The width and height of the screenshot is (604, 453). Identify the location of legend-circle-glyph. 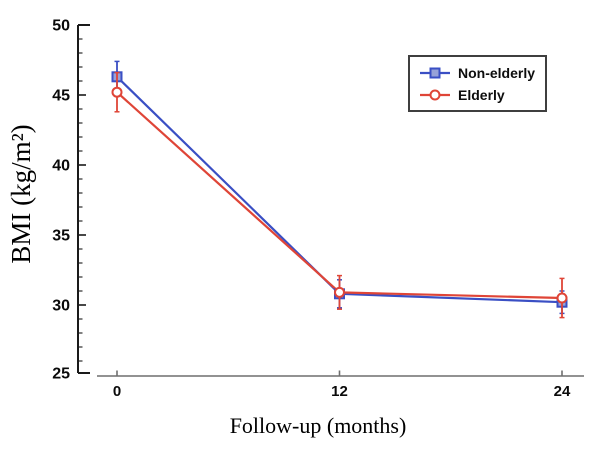
(435, 94).